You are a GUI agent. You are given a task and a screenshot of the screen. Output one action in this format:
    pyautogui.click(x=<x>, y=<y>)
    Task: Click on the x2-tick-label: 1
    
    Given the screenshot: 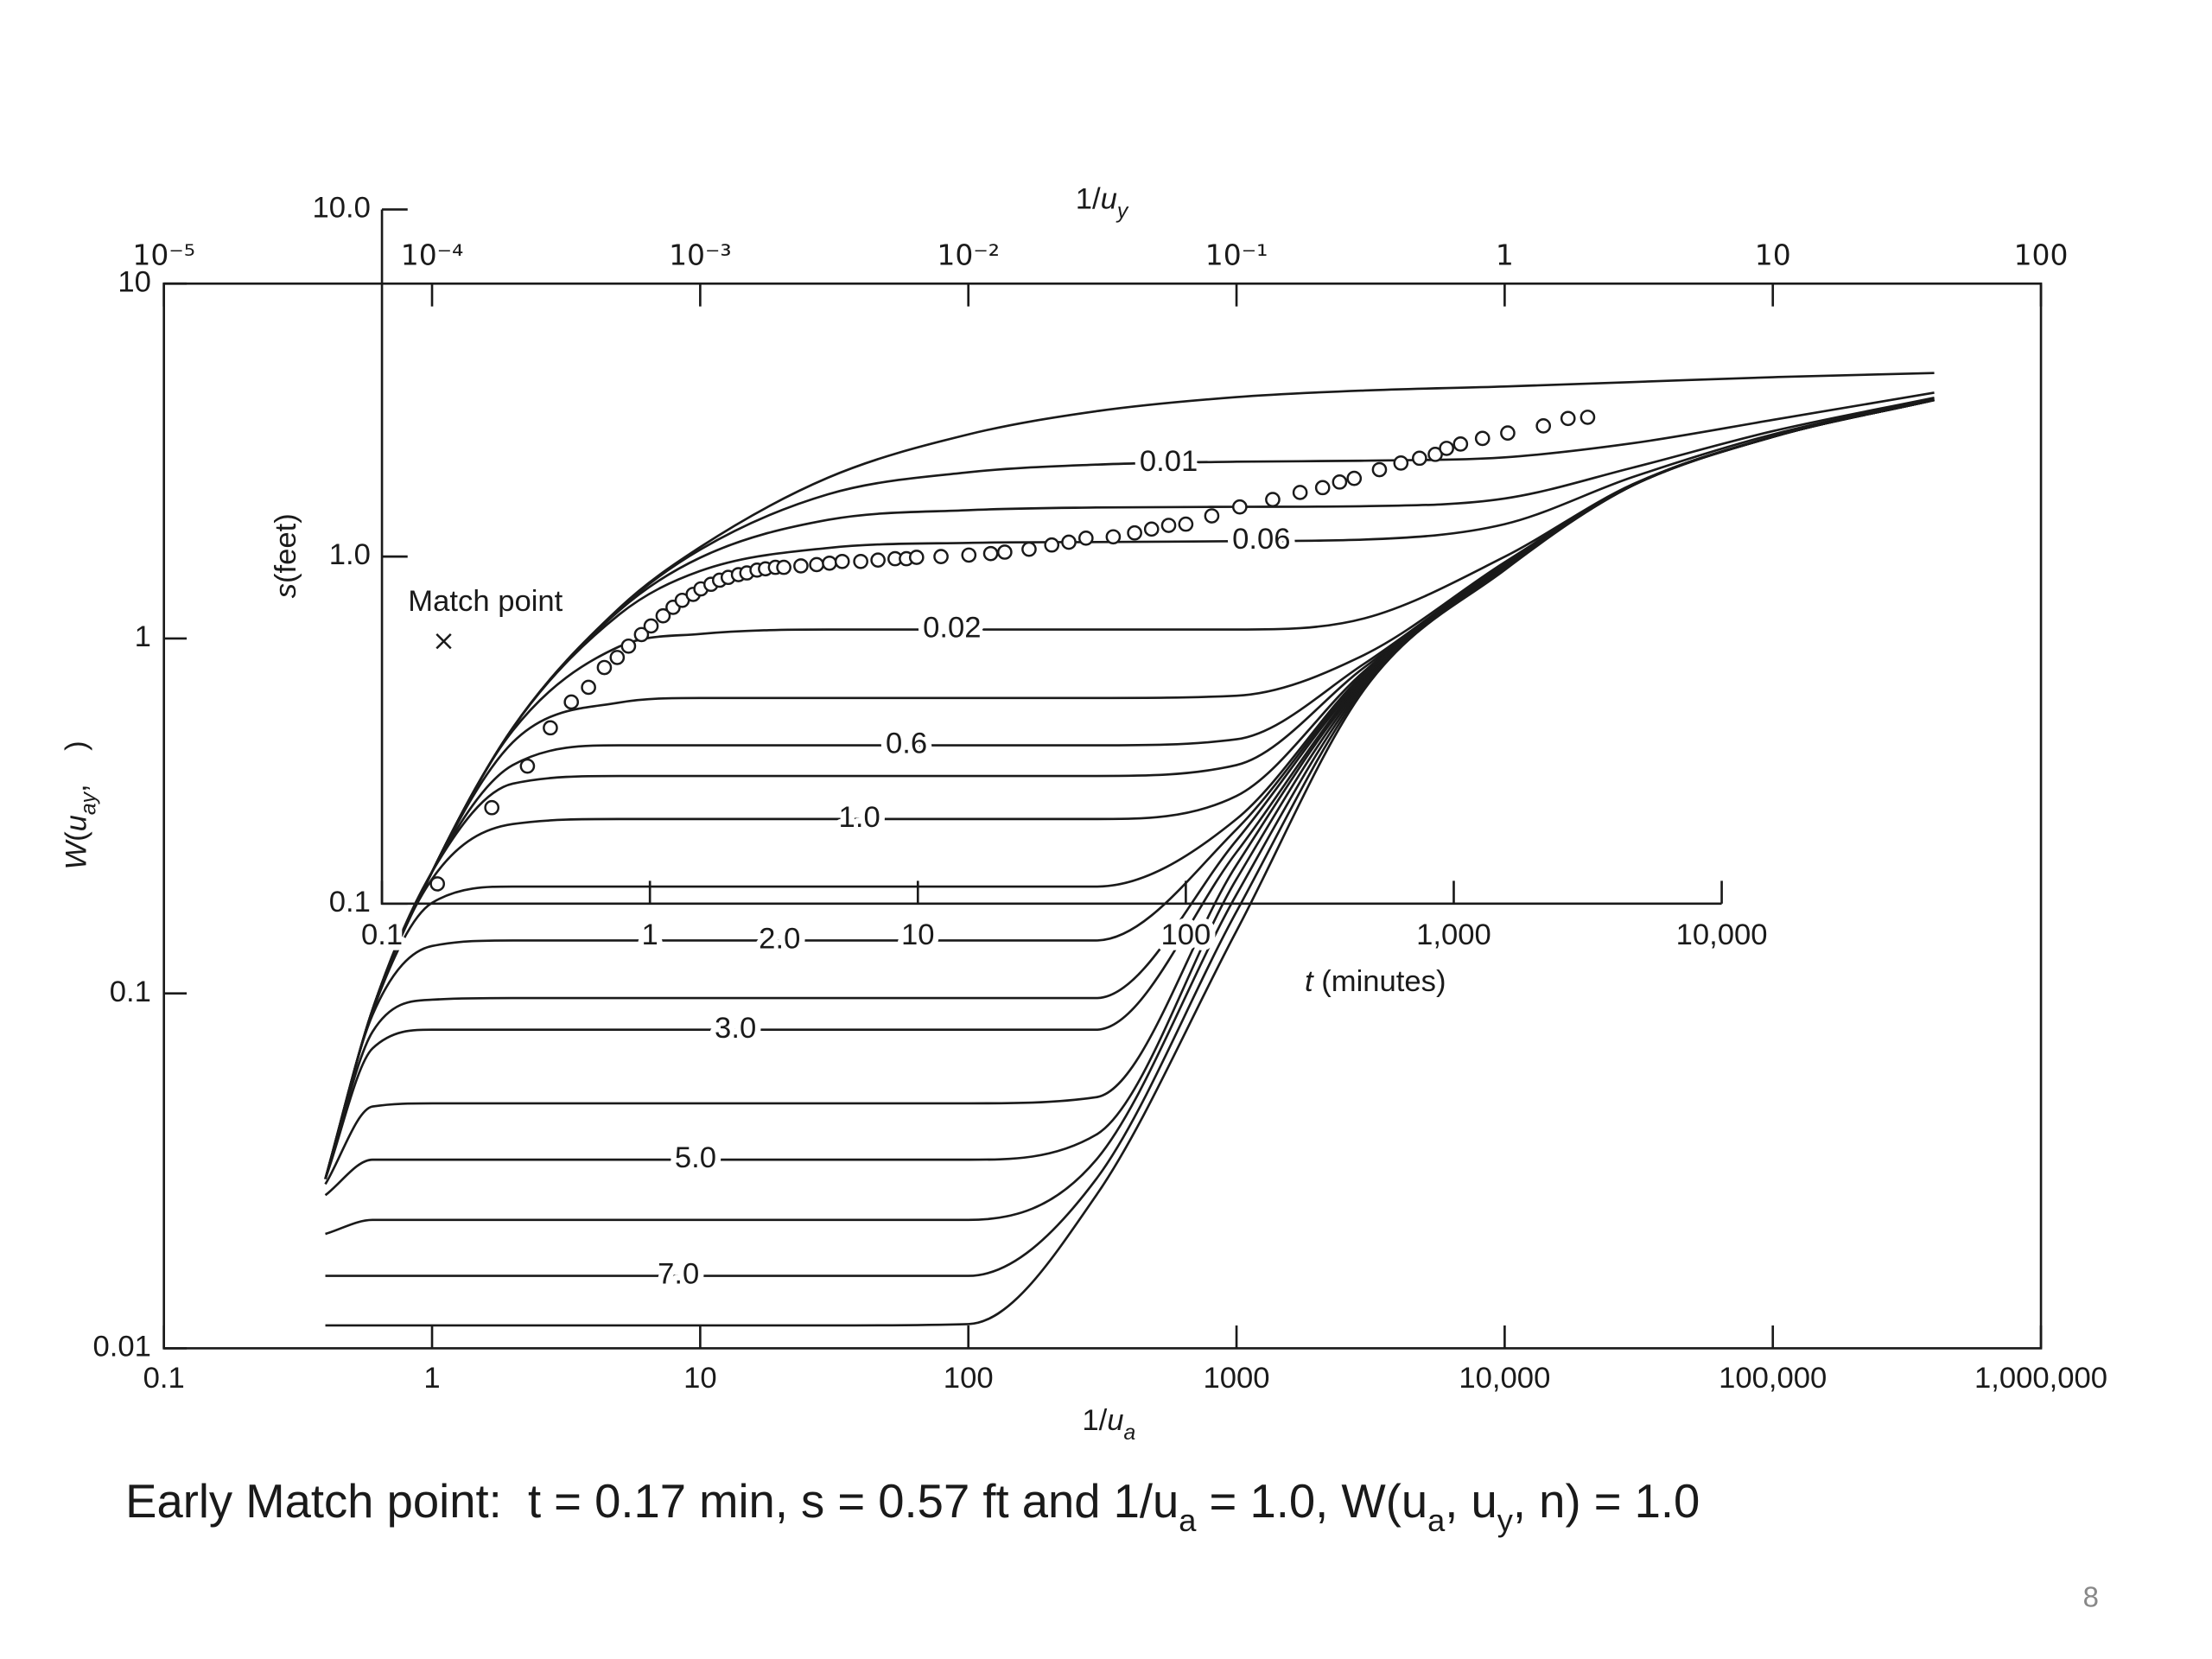 What is the action you would take?
    pyautogui.click(x=1505, y=254)
    